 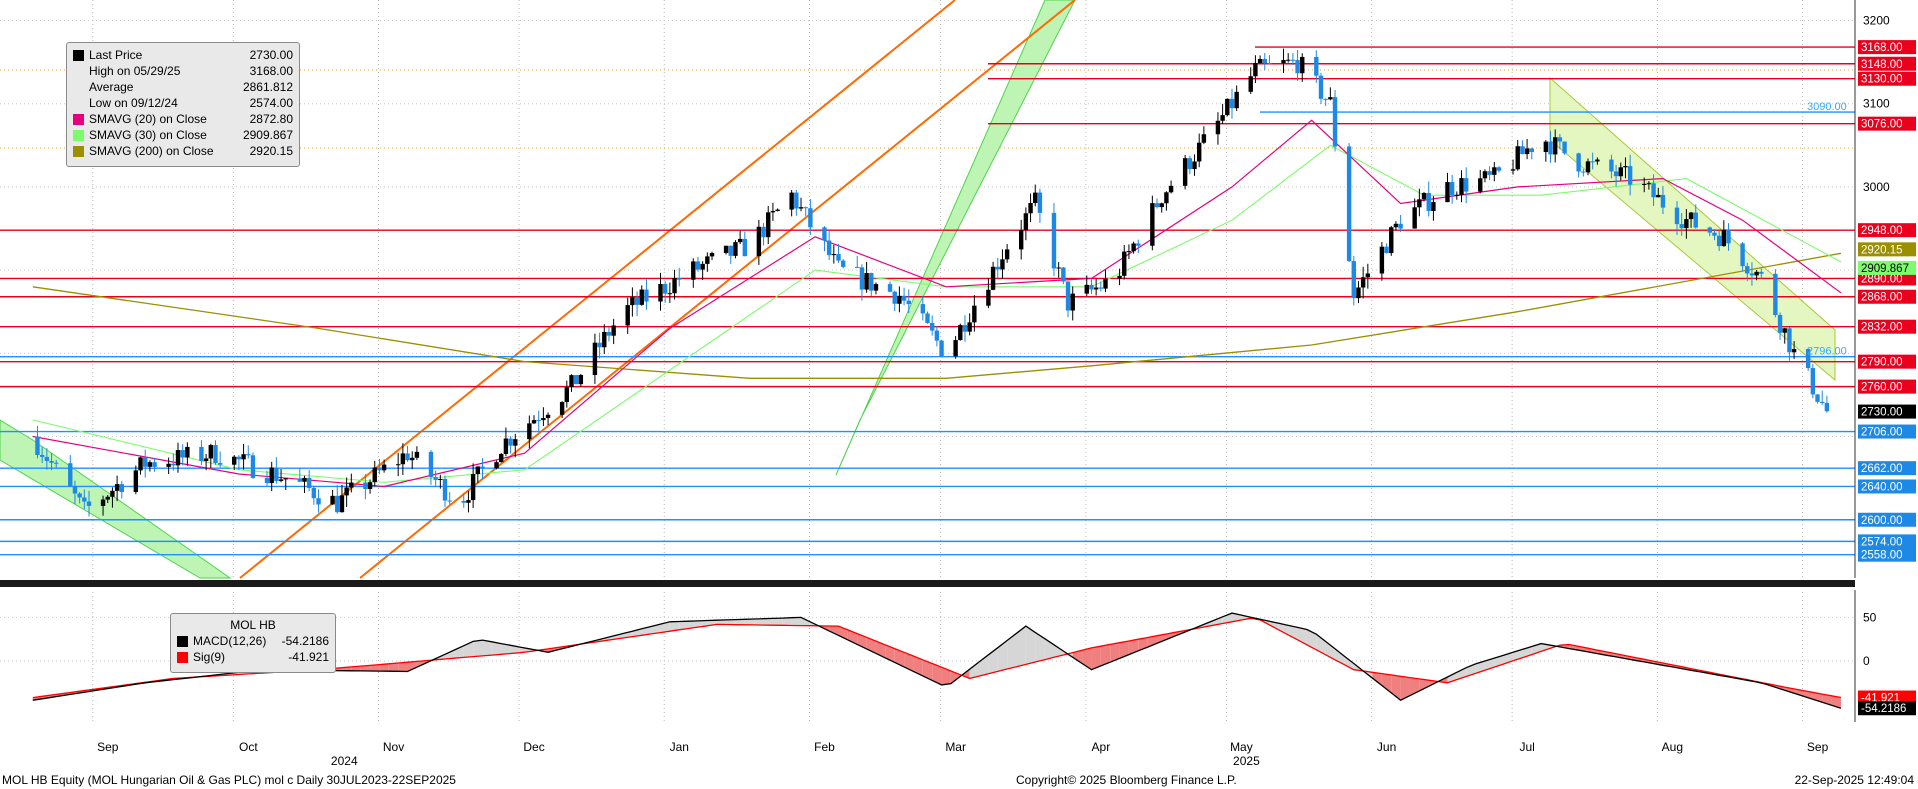 What do you see at coordinates (267, 135) in the screenshot?
I see `legend-value: 2909.867` at bounding box center [267, 135].